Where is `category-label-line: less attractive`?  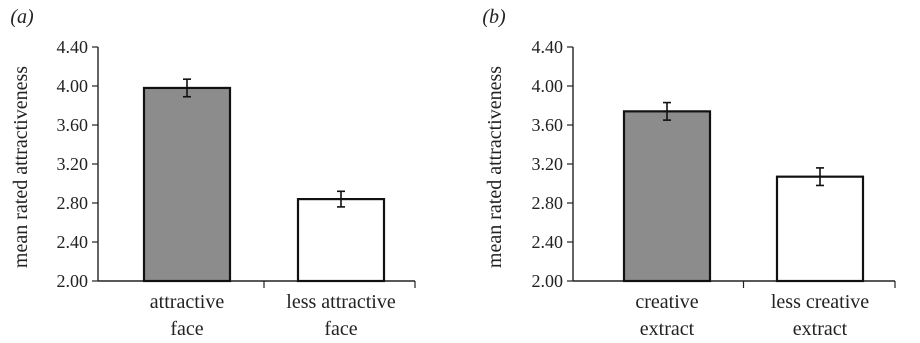 category-label-line: less attractive is located at coordinates (341, 302).